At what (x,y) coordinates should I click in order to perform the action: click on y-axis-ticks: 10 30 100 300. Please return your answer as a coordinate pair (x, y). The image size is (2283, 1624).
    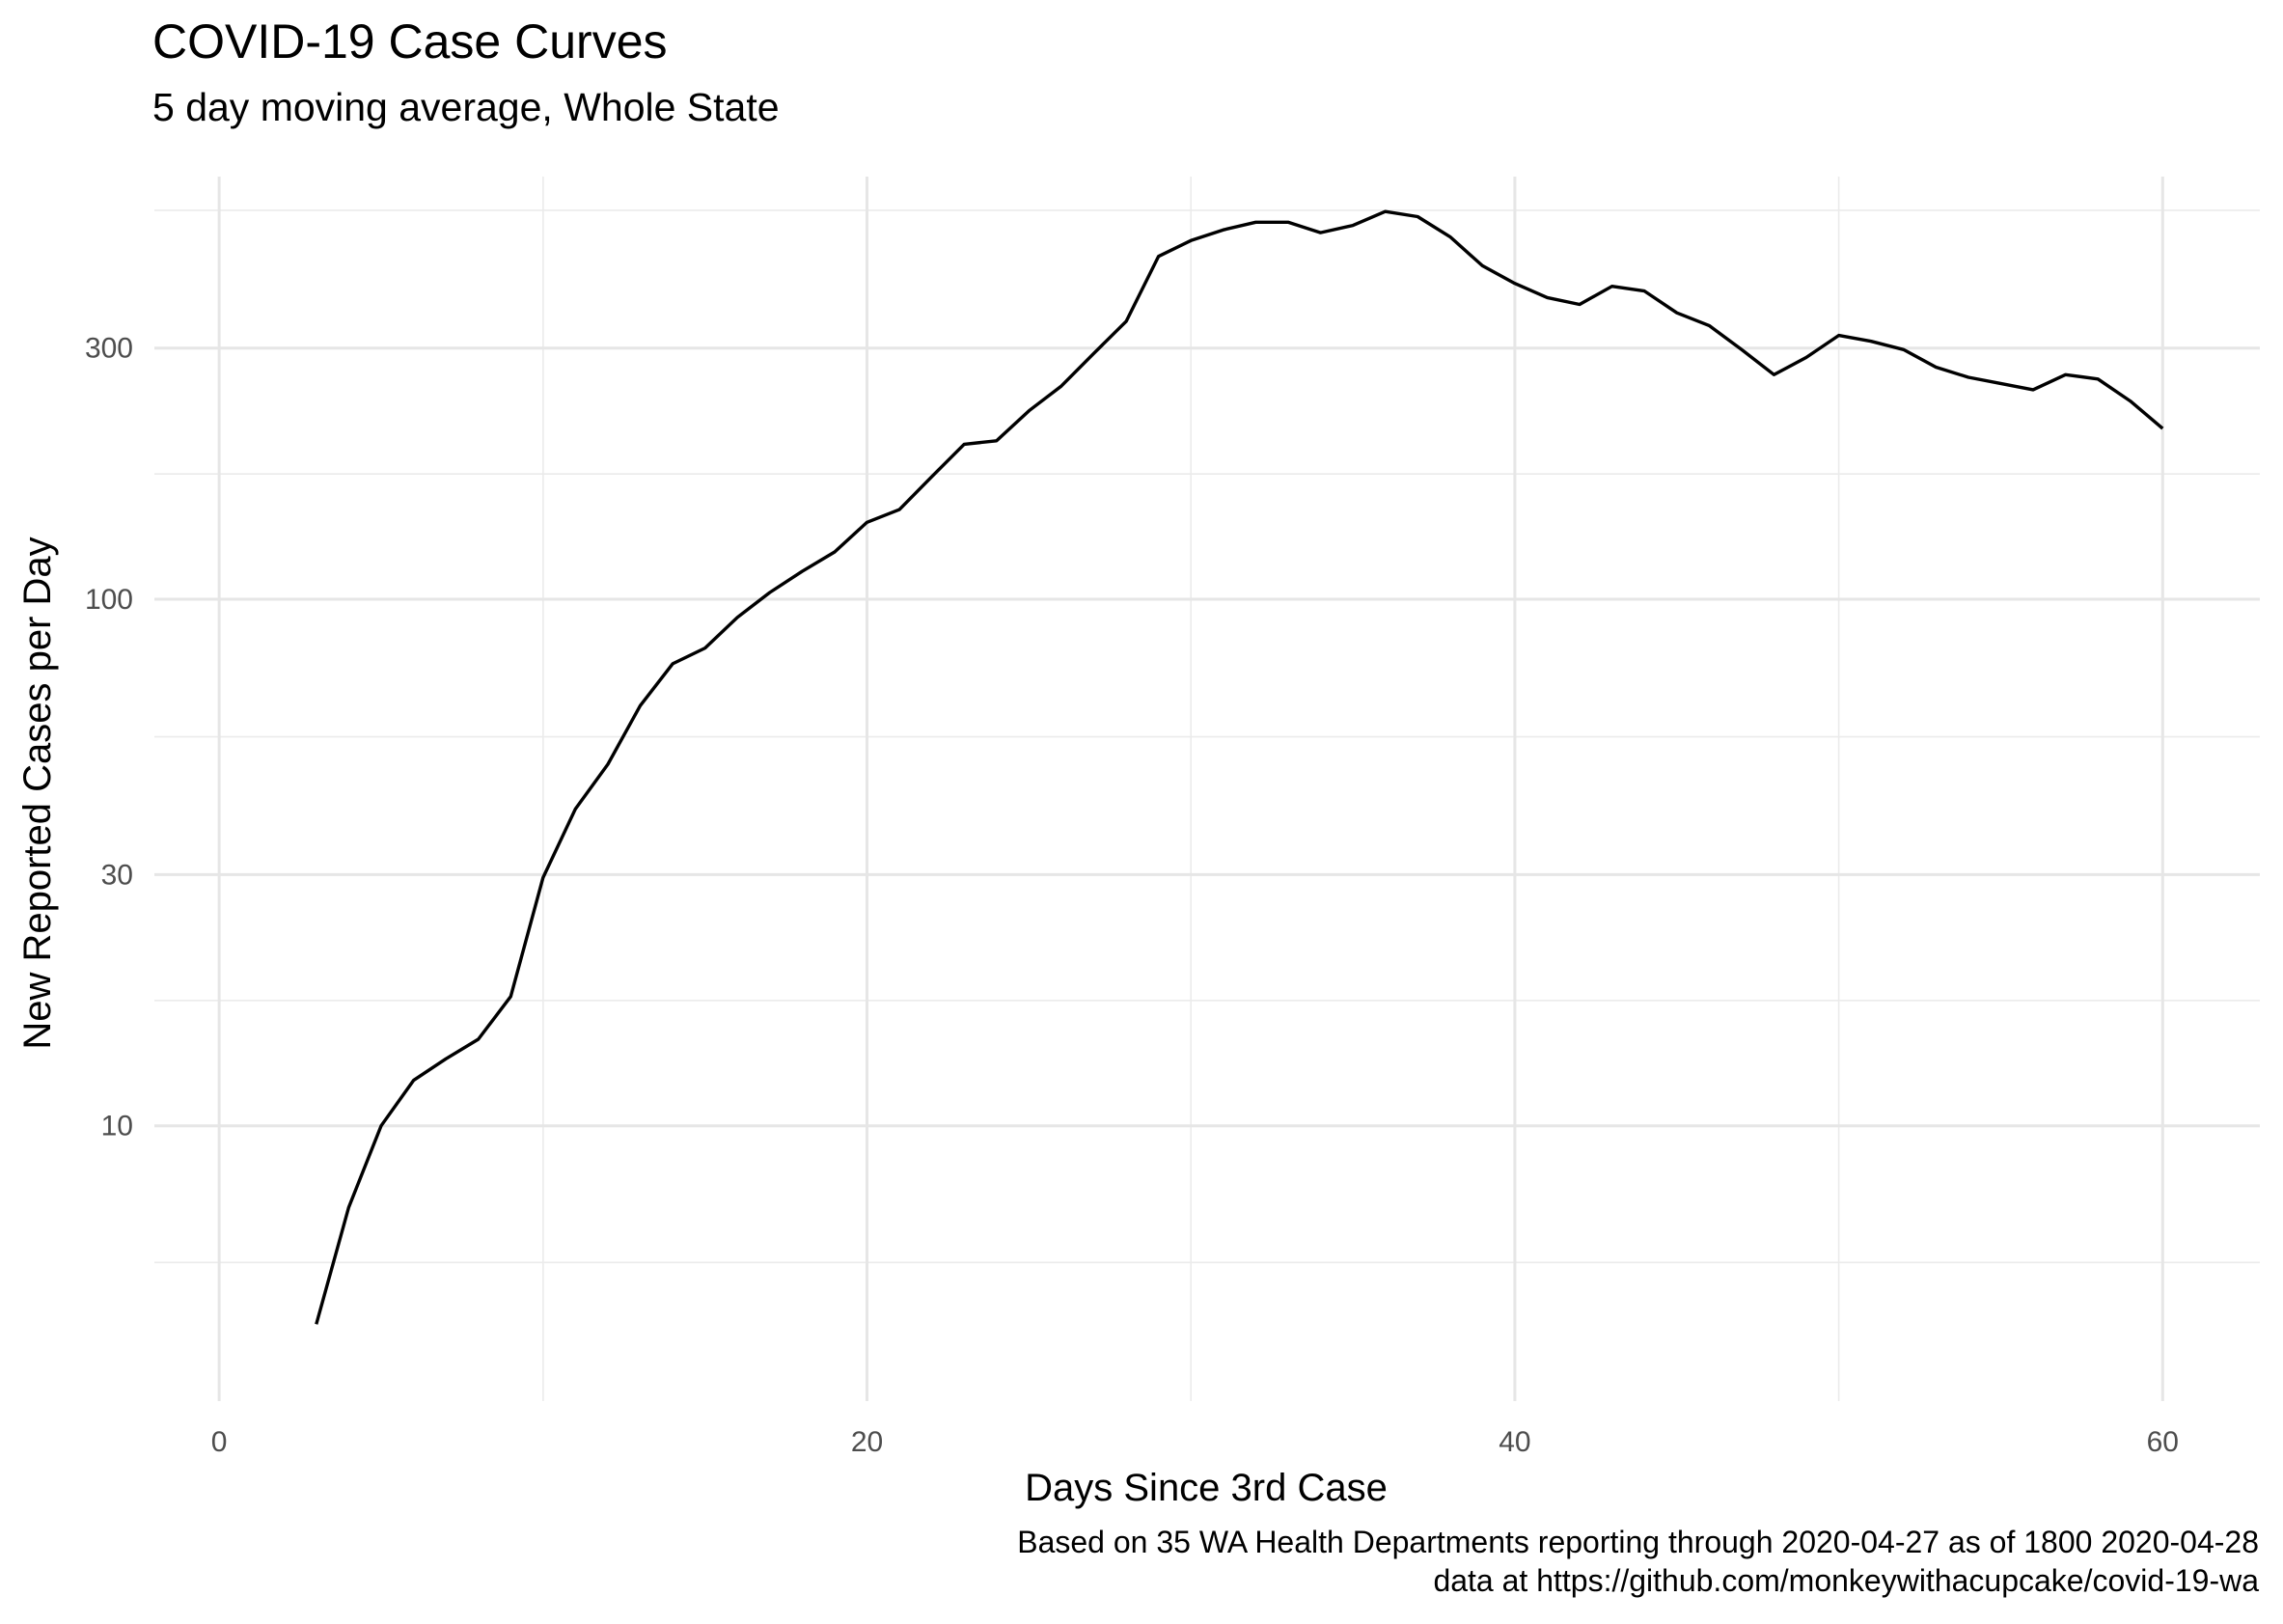
    Looking at the image, I should click on (109, 738).